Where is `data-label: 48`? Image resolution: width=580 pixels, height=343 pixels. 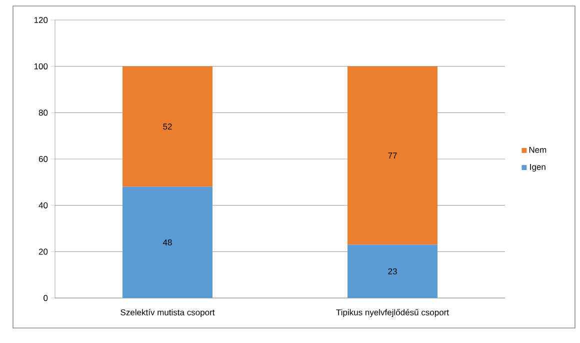 data-label: 48 is located at coordinates (167, 242).